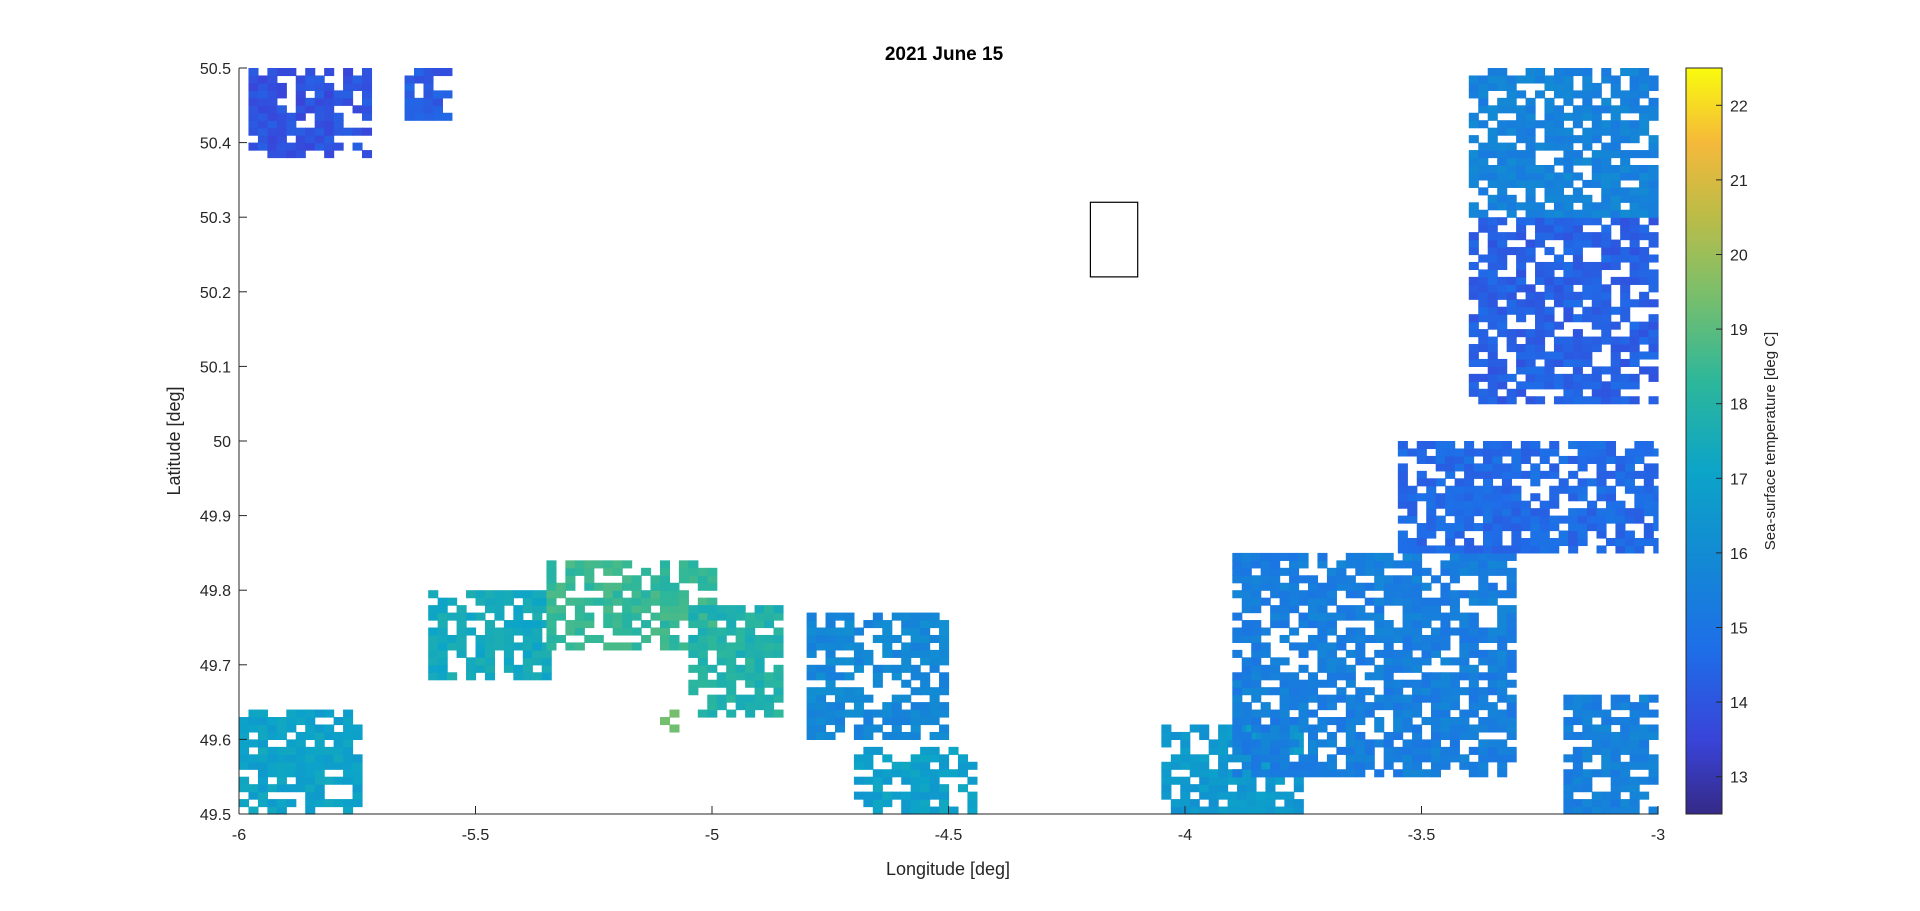 The width and height of the screenshot is (1920, 911). I want to click on colorbar-tick-label: 17, so click(1739, 479).